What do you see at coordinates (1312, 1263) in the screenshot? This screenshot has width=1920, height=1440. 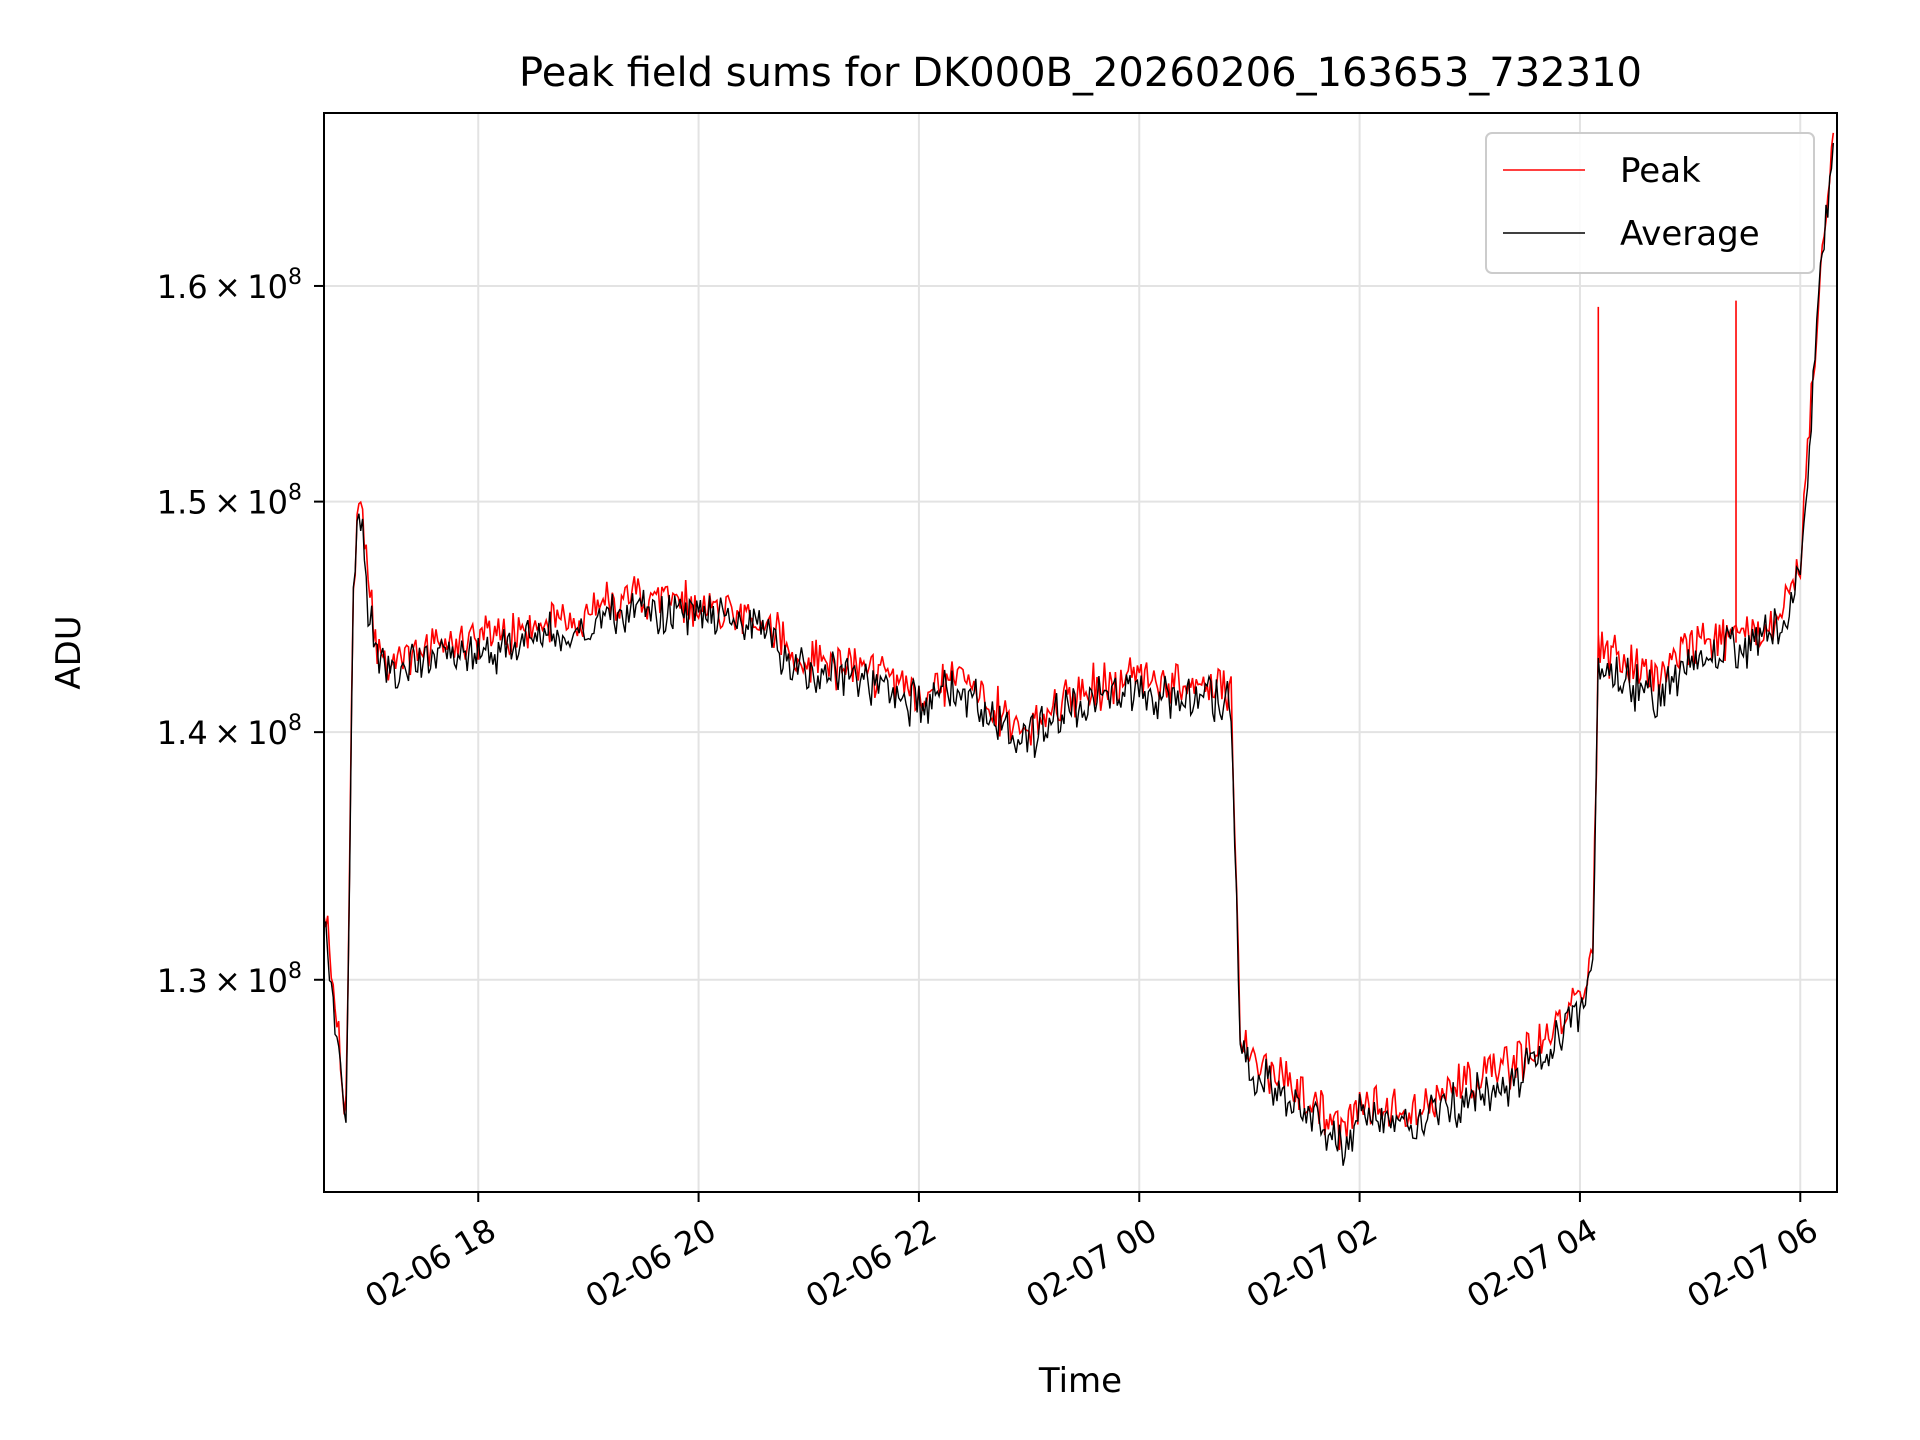 I see `x-tick-label: 02-07 02` at bounding box center [1312, 1263].